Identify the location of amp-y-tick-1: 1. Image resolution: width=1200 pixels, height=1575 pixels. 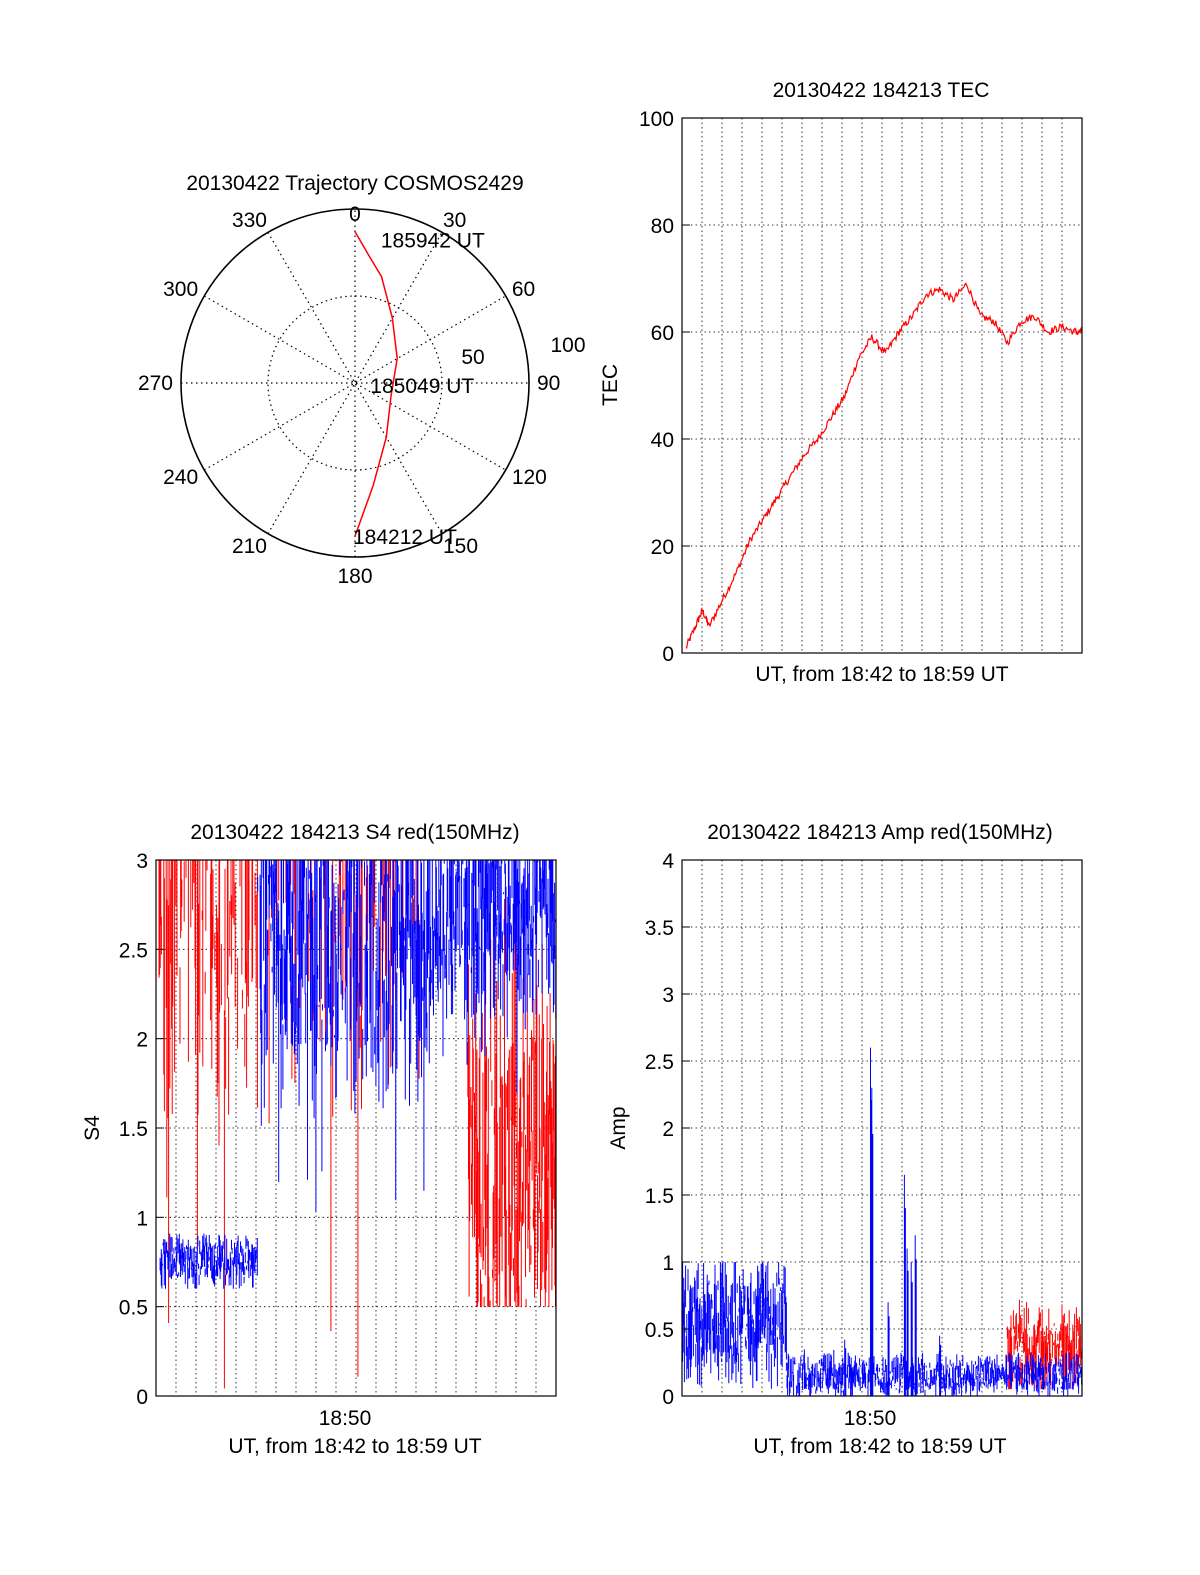
(668, 1263).